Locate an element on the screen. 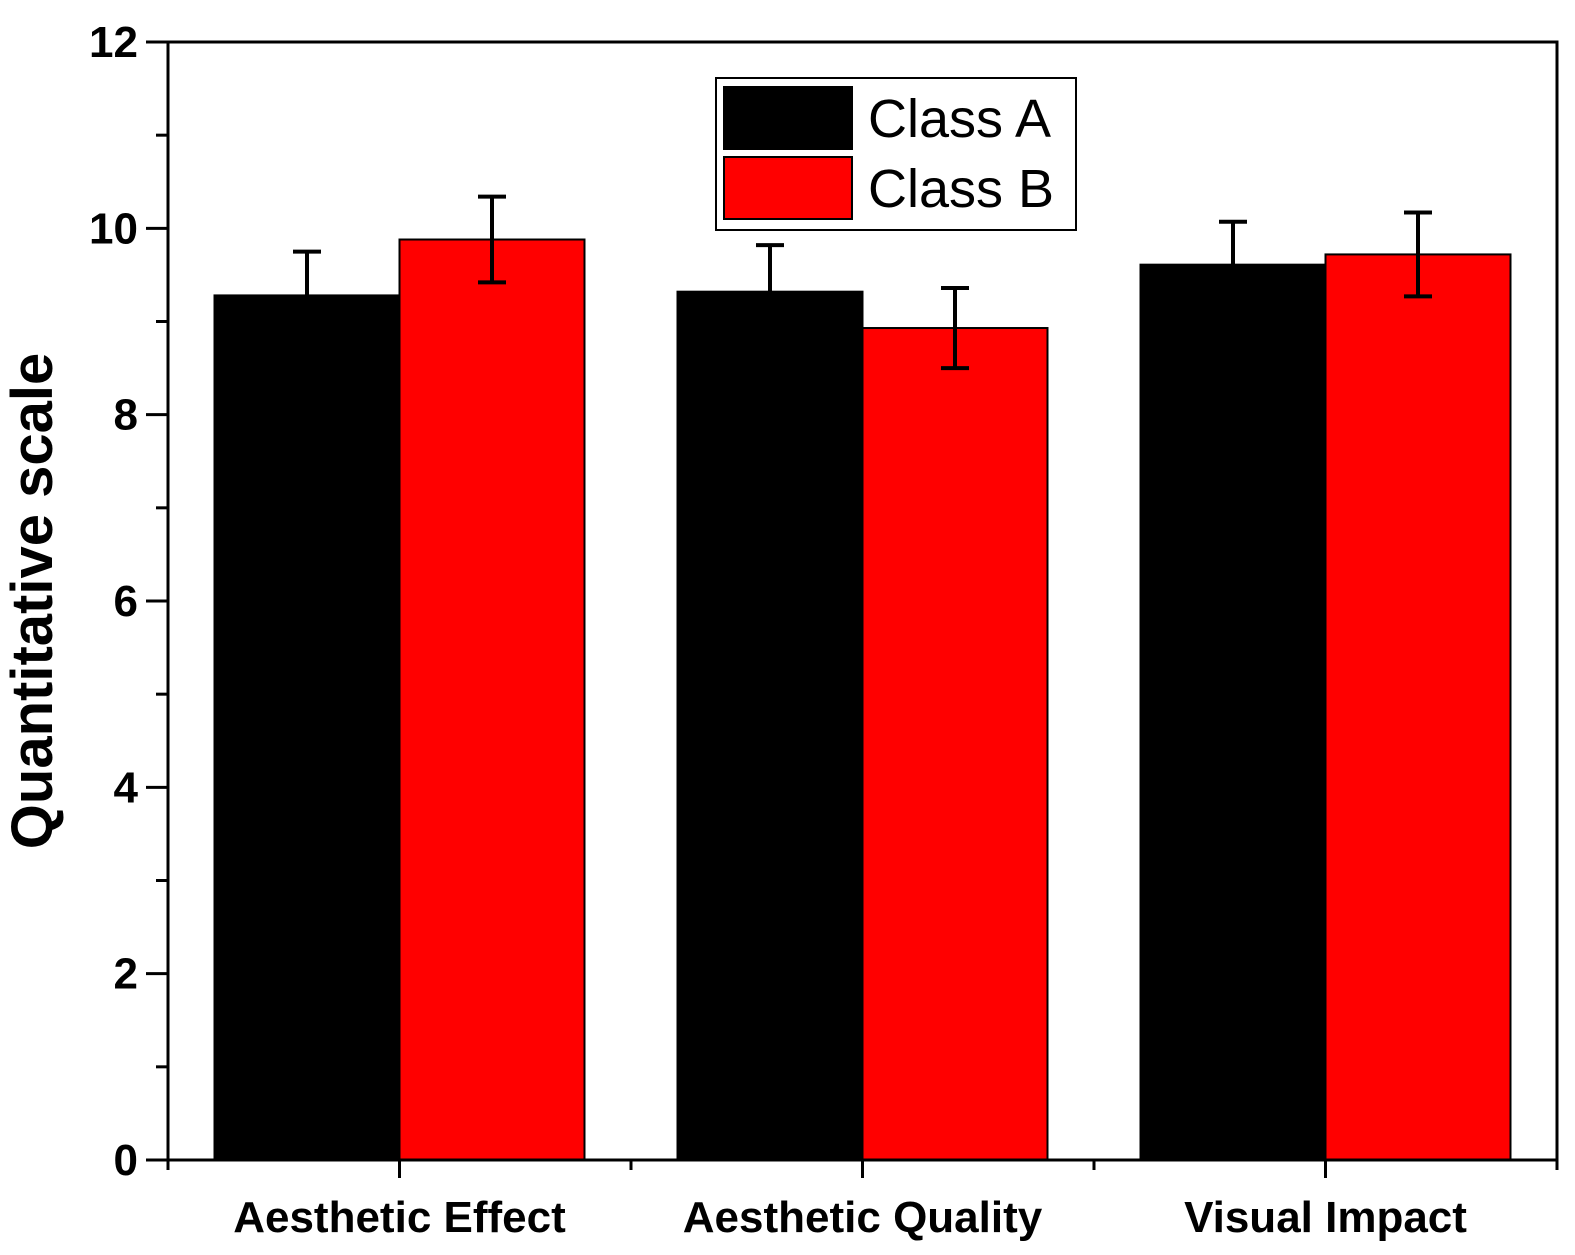 Image resolution: width=1575 pixels, height=1255 pixels. y-tick-label: 4 is located at coordinates (126, 787).